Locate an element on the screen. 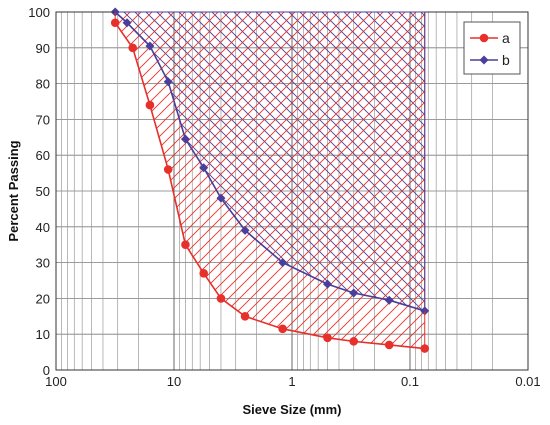 The width and height of the screenshot is (550, 425). y-axis: 0 10 20 30 40 50 60 70 80 90 100 is located at coordinates (39, 191).